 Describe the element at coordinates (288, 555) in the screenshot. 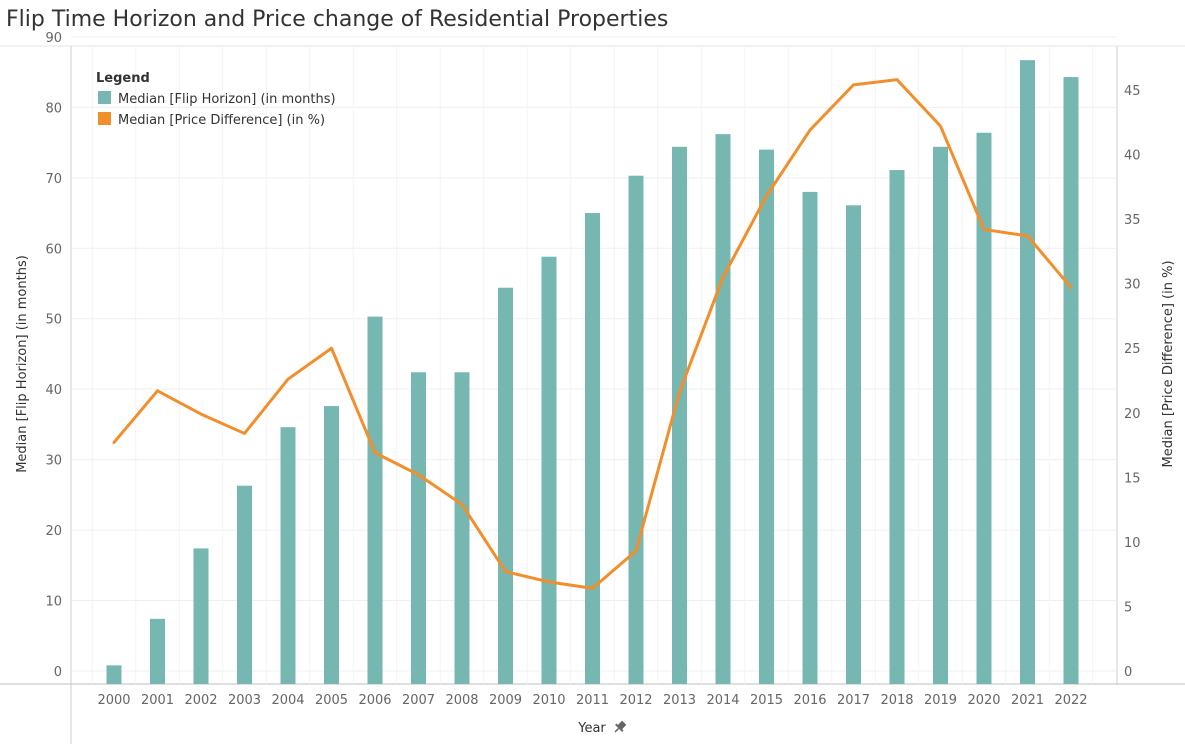

I see `bar-2004` at that location.